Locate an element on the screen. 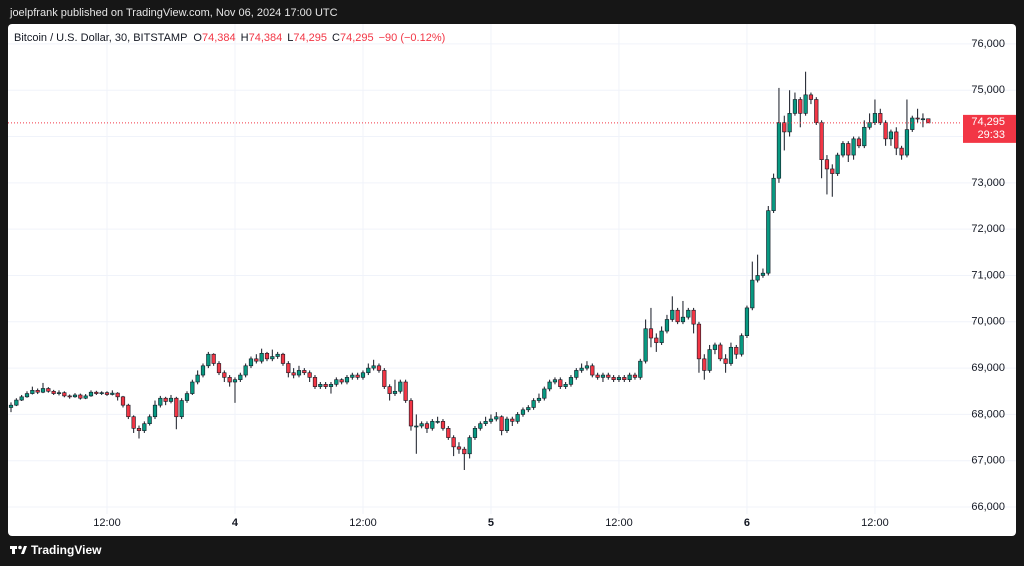  y-tick-label: 73,000 is located at coordinates (988, 183).